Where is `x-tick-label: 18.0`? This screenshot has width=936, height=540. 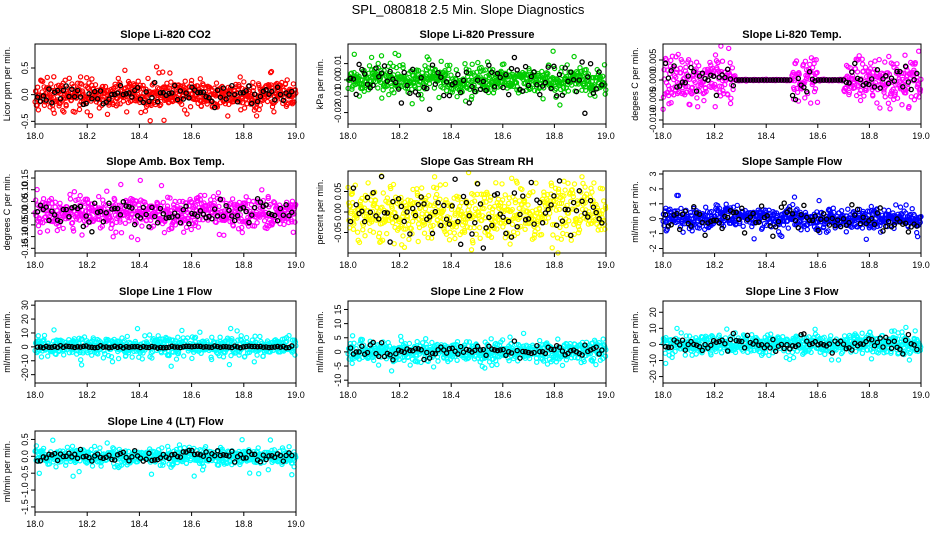
x-tick-label: 18.0 is located at coordinates (35, 265).